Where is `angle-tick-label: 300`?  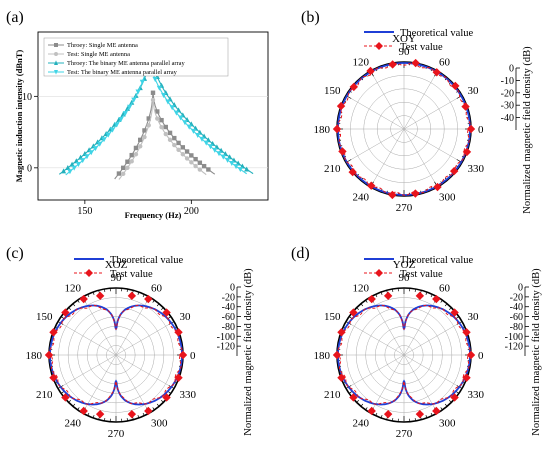
angle-tick-label: 300 is located at coordinates (447, 424).